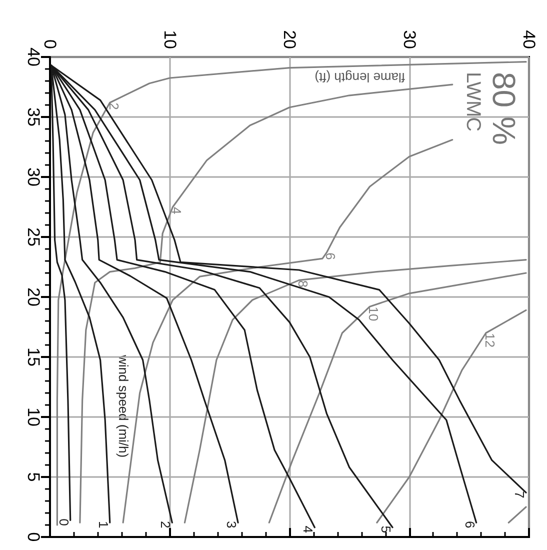 The width and height of the screenshot is (547, 550). I want to click on text: 0, so click(64, 522).